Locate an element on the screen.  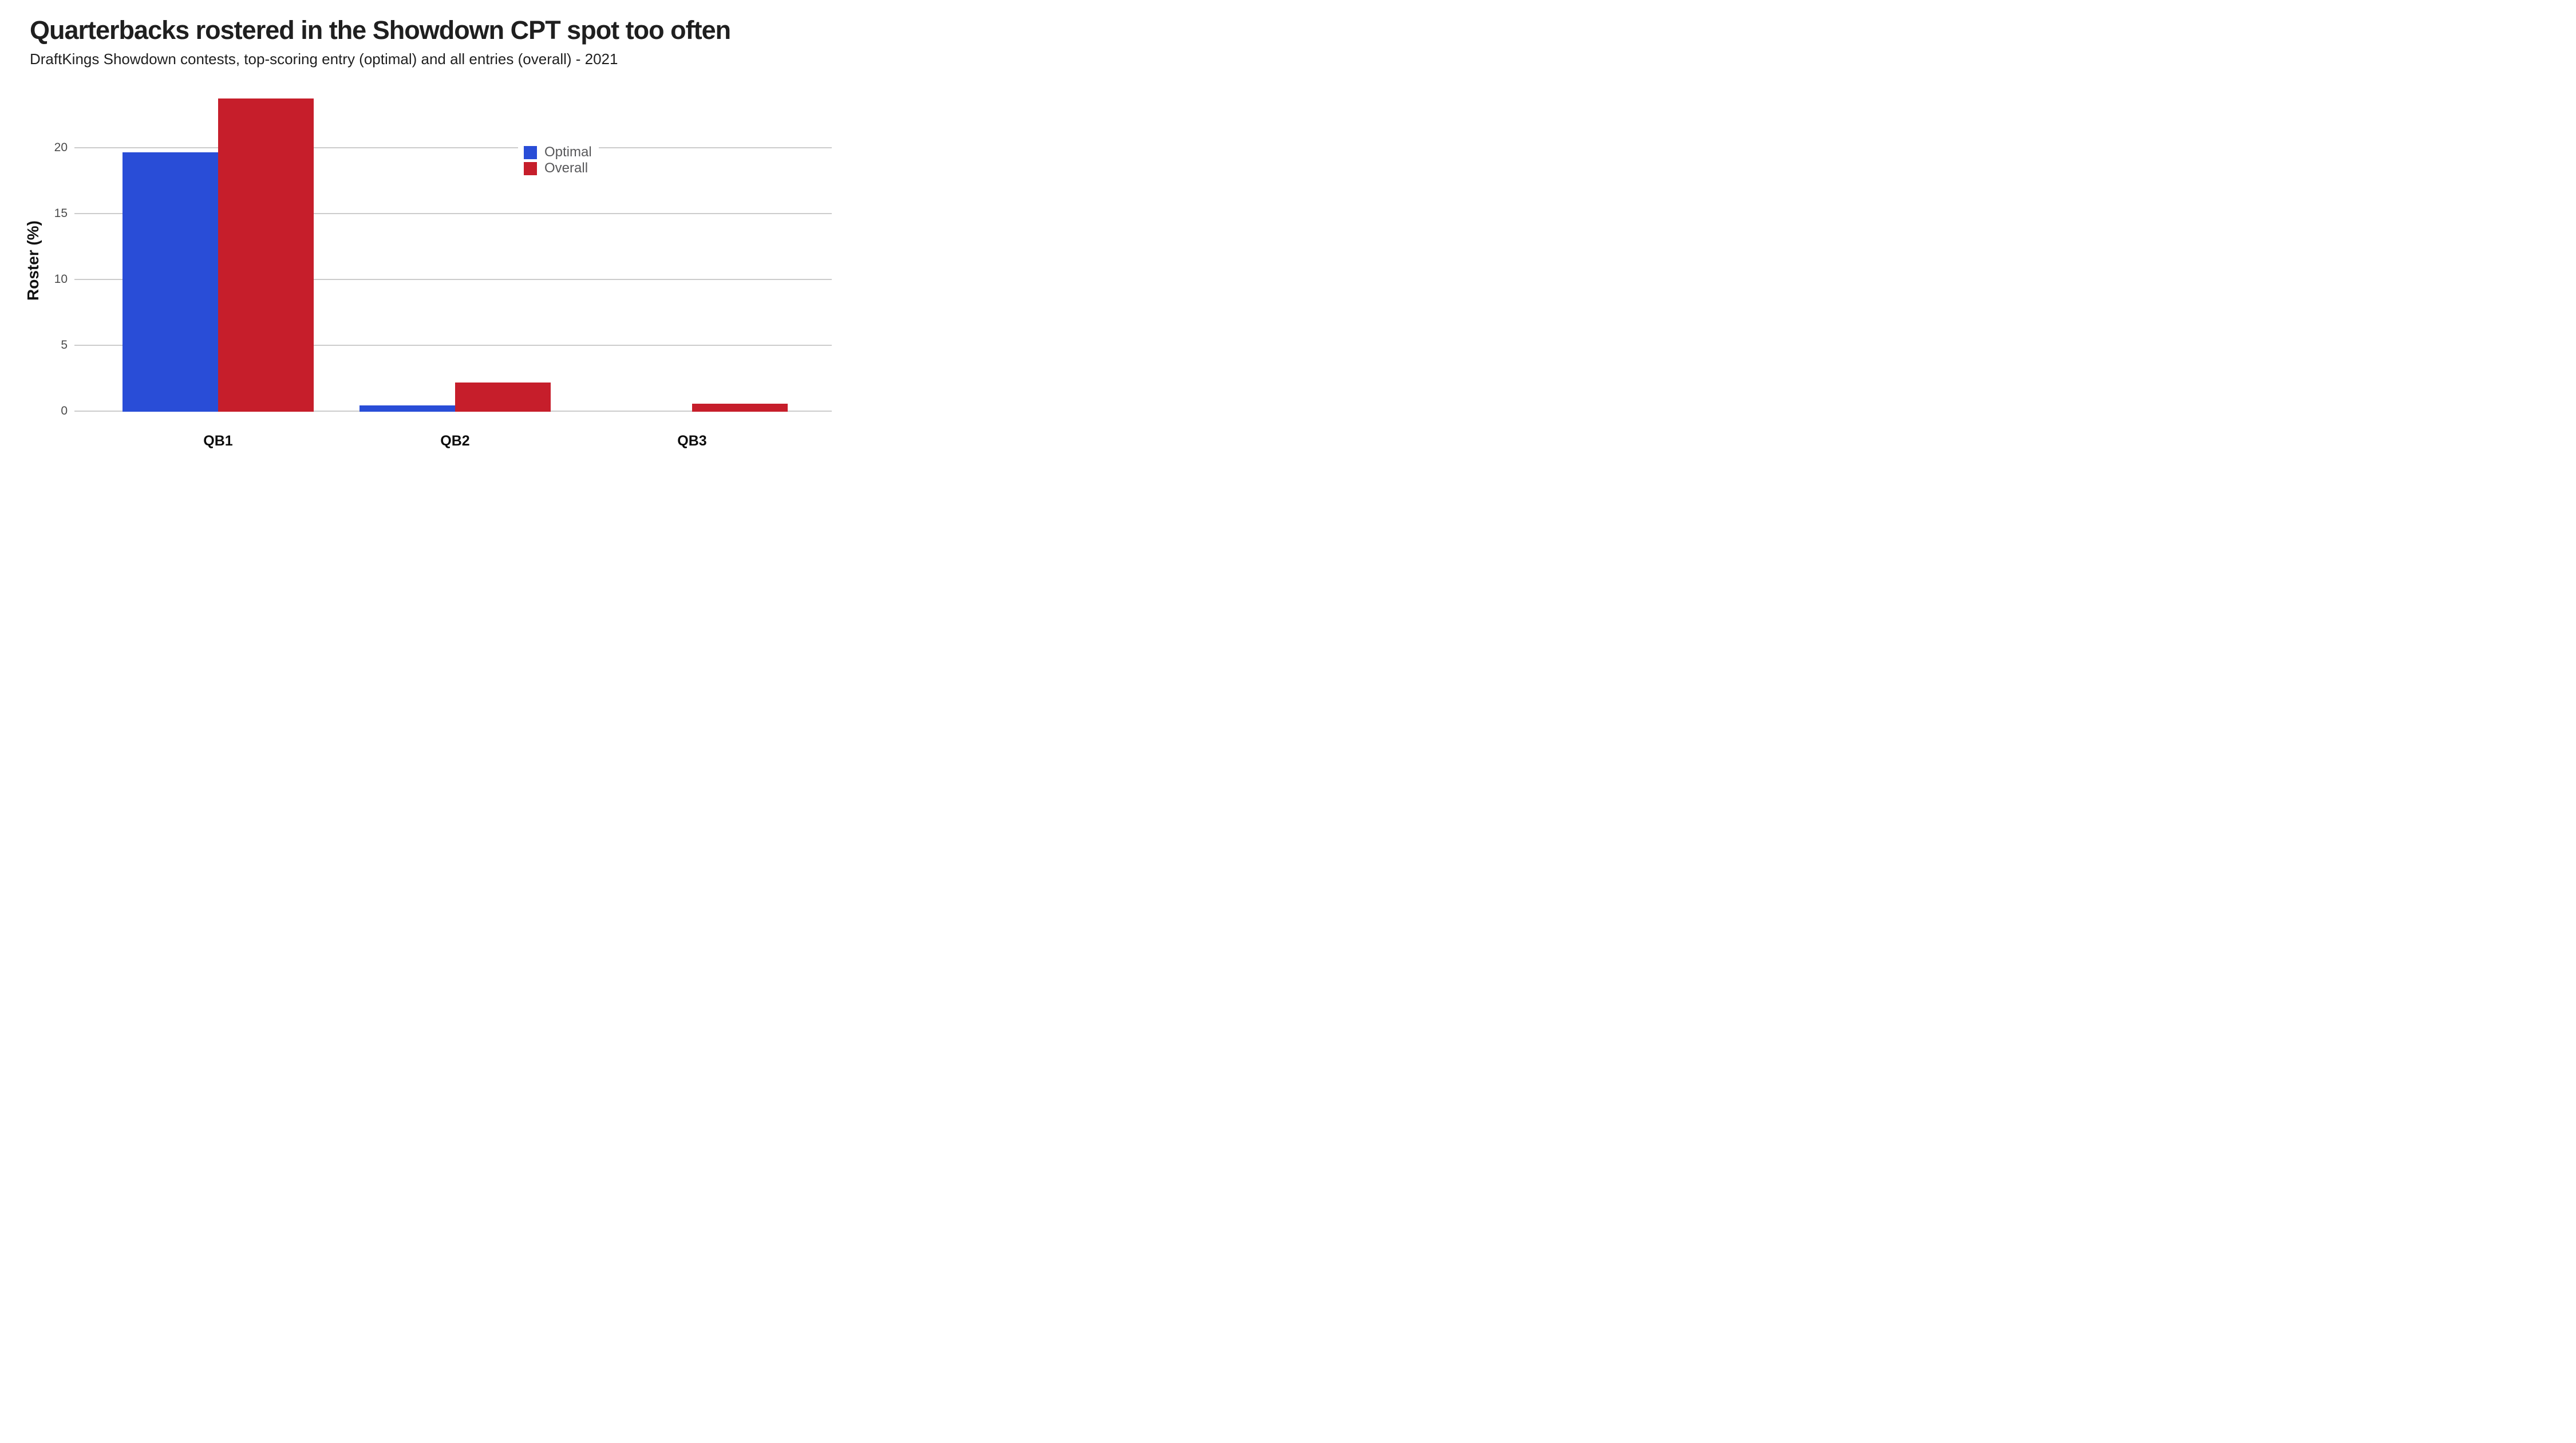
bar-qb2-optimal is located at coordinates (407, 408).